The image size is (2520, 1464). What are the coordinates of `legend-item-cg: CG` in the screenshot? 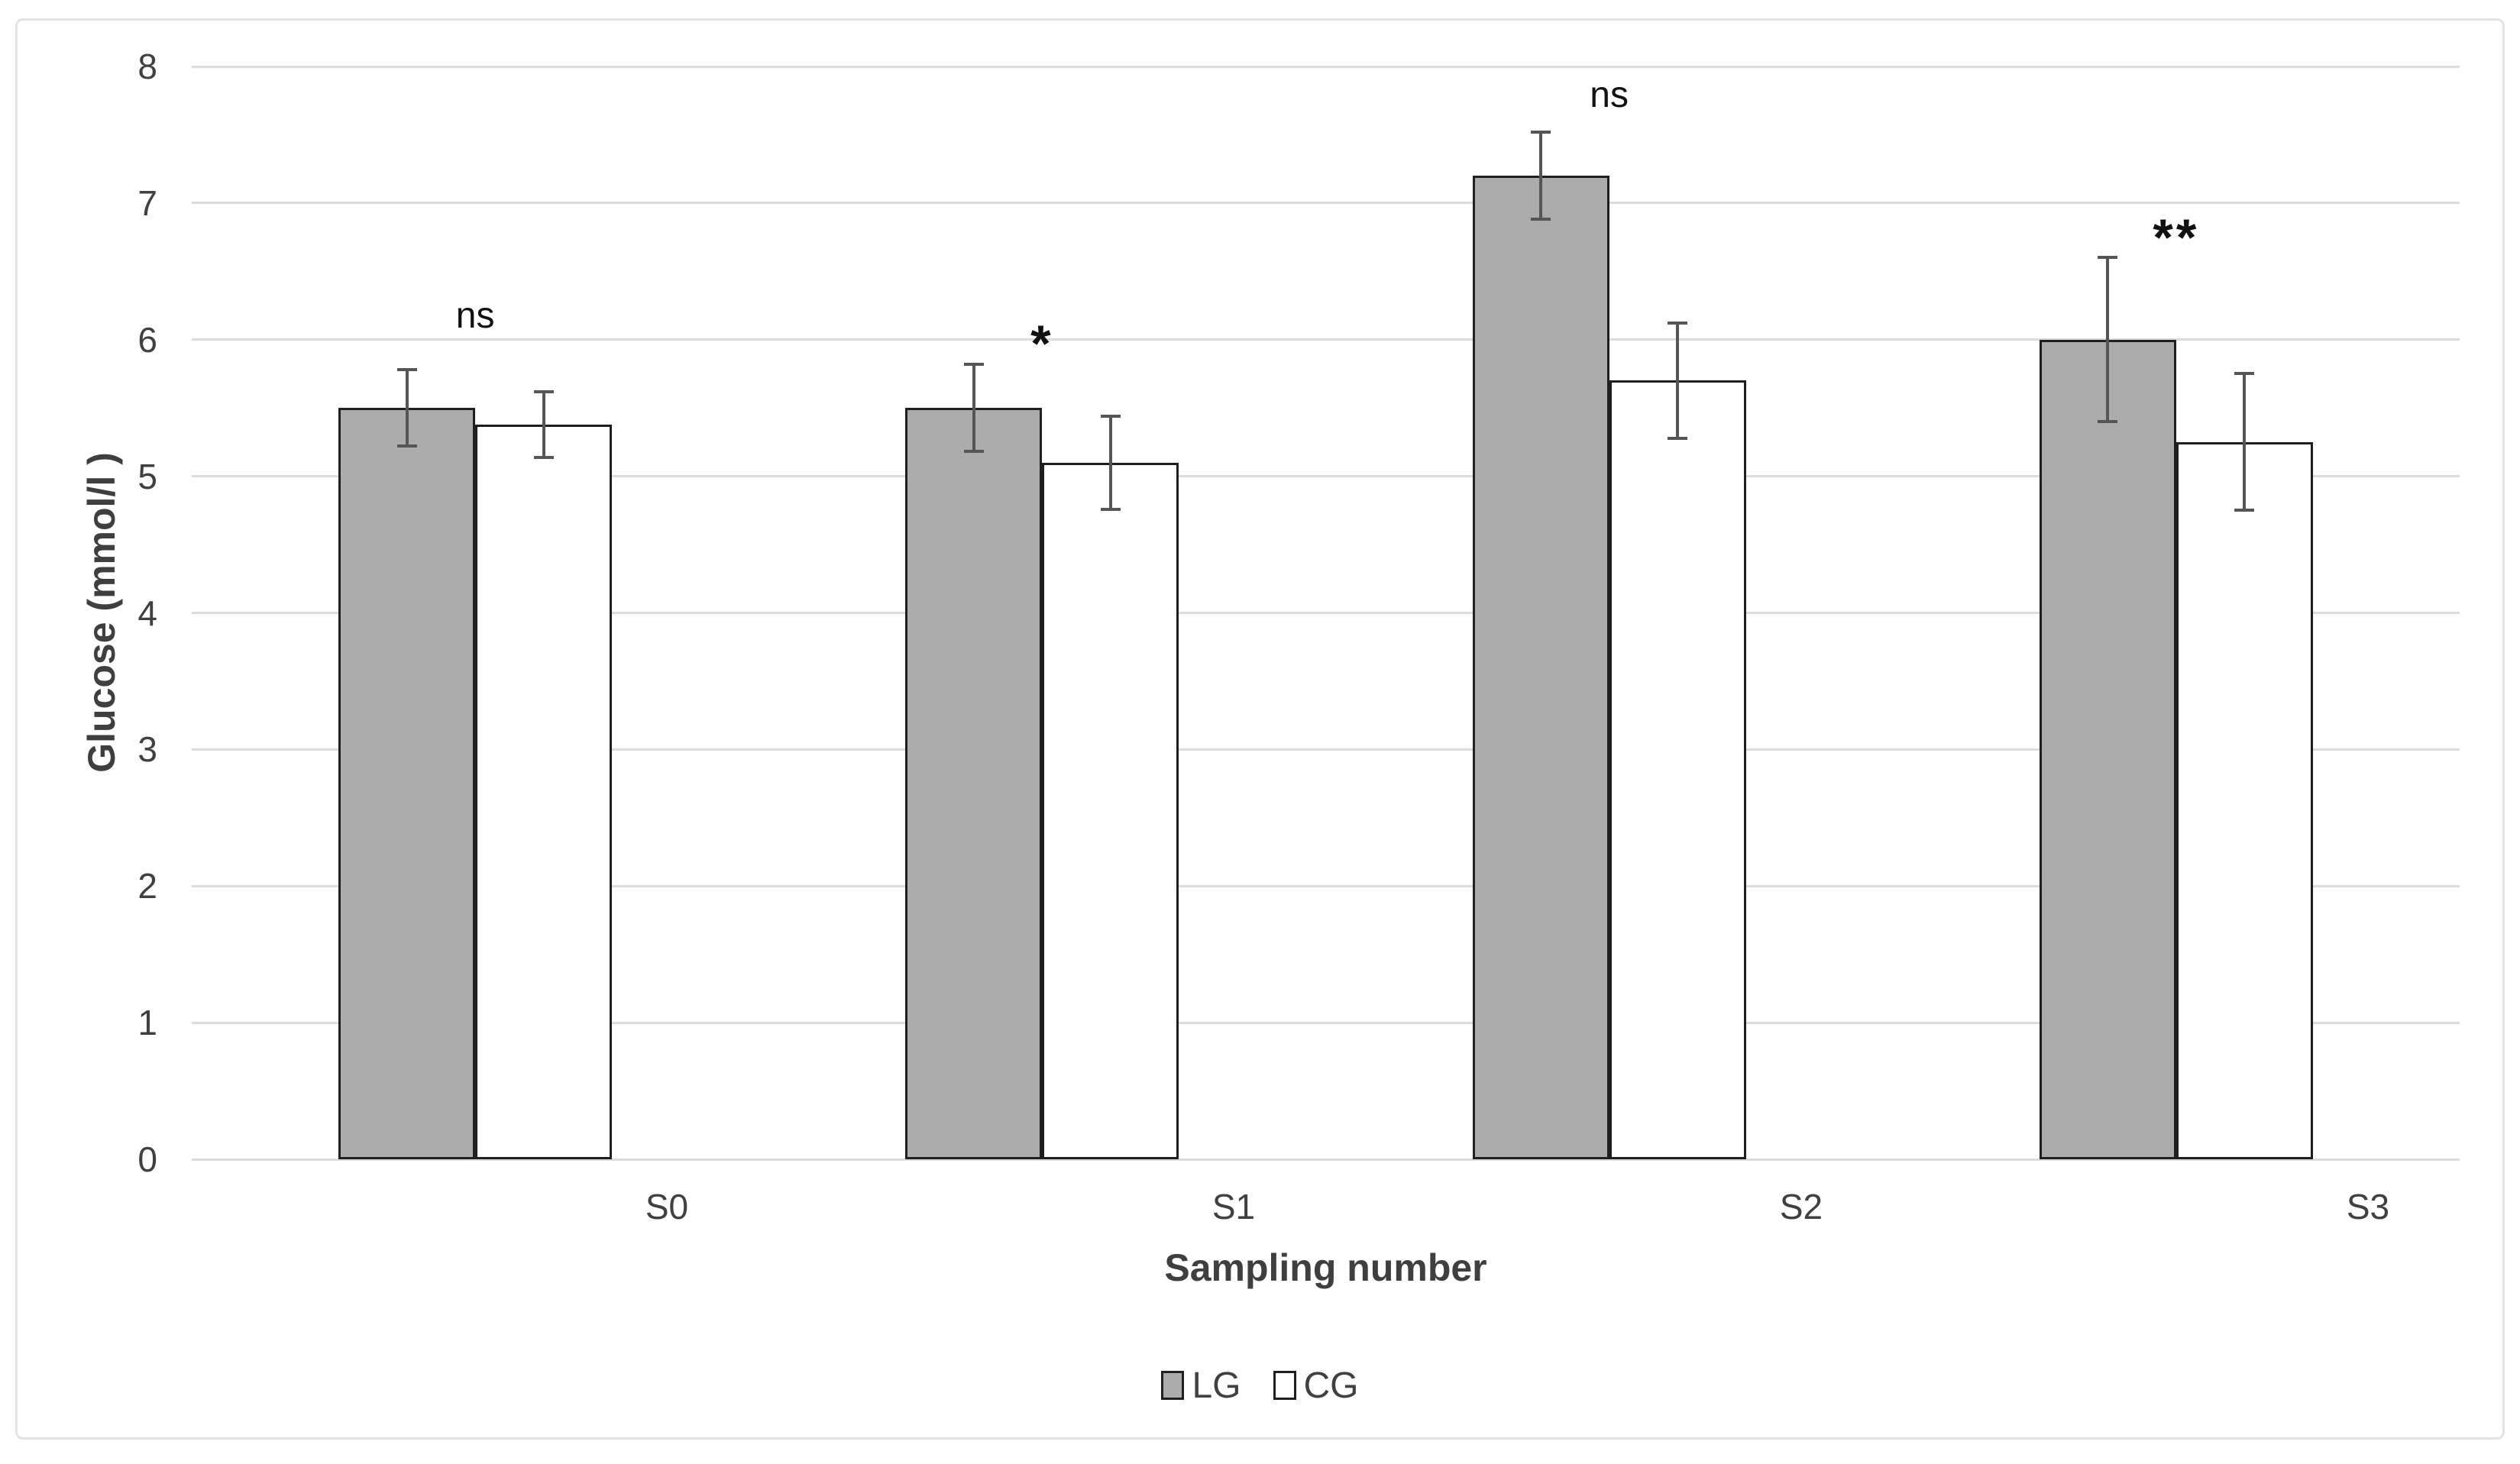 It's located at (1316, 1386).